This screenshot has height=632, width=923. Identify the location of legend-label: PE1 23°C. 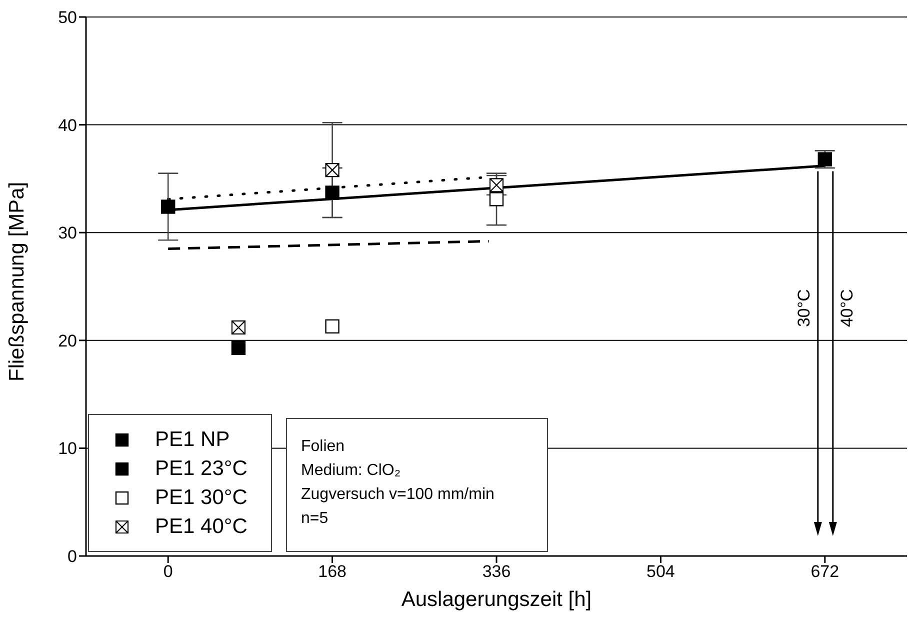
(201, 468).